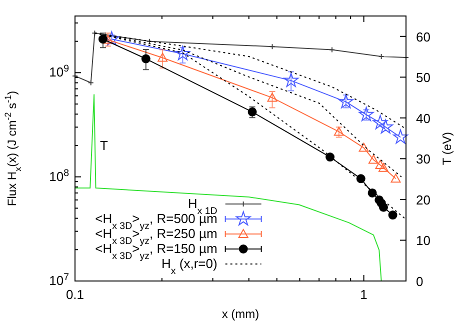 The width and height of the screenshot is (463, 324). I want to click on y-tick-label: 10$^{7}$, so click(59, 280).